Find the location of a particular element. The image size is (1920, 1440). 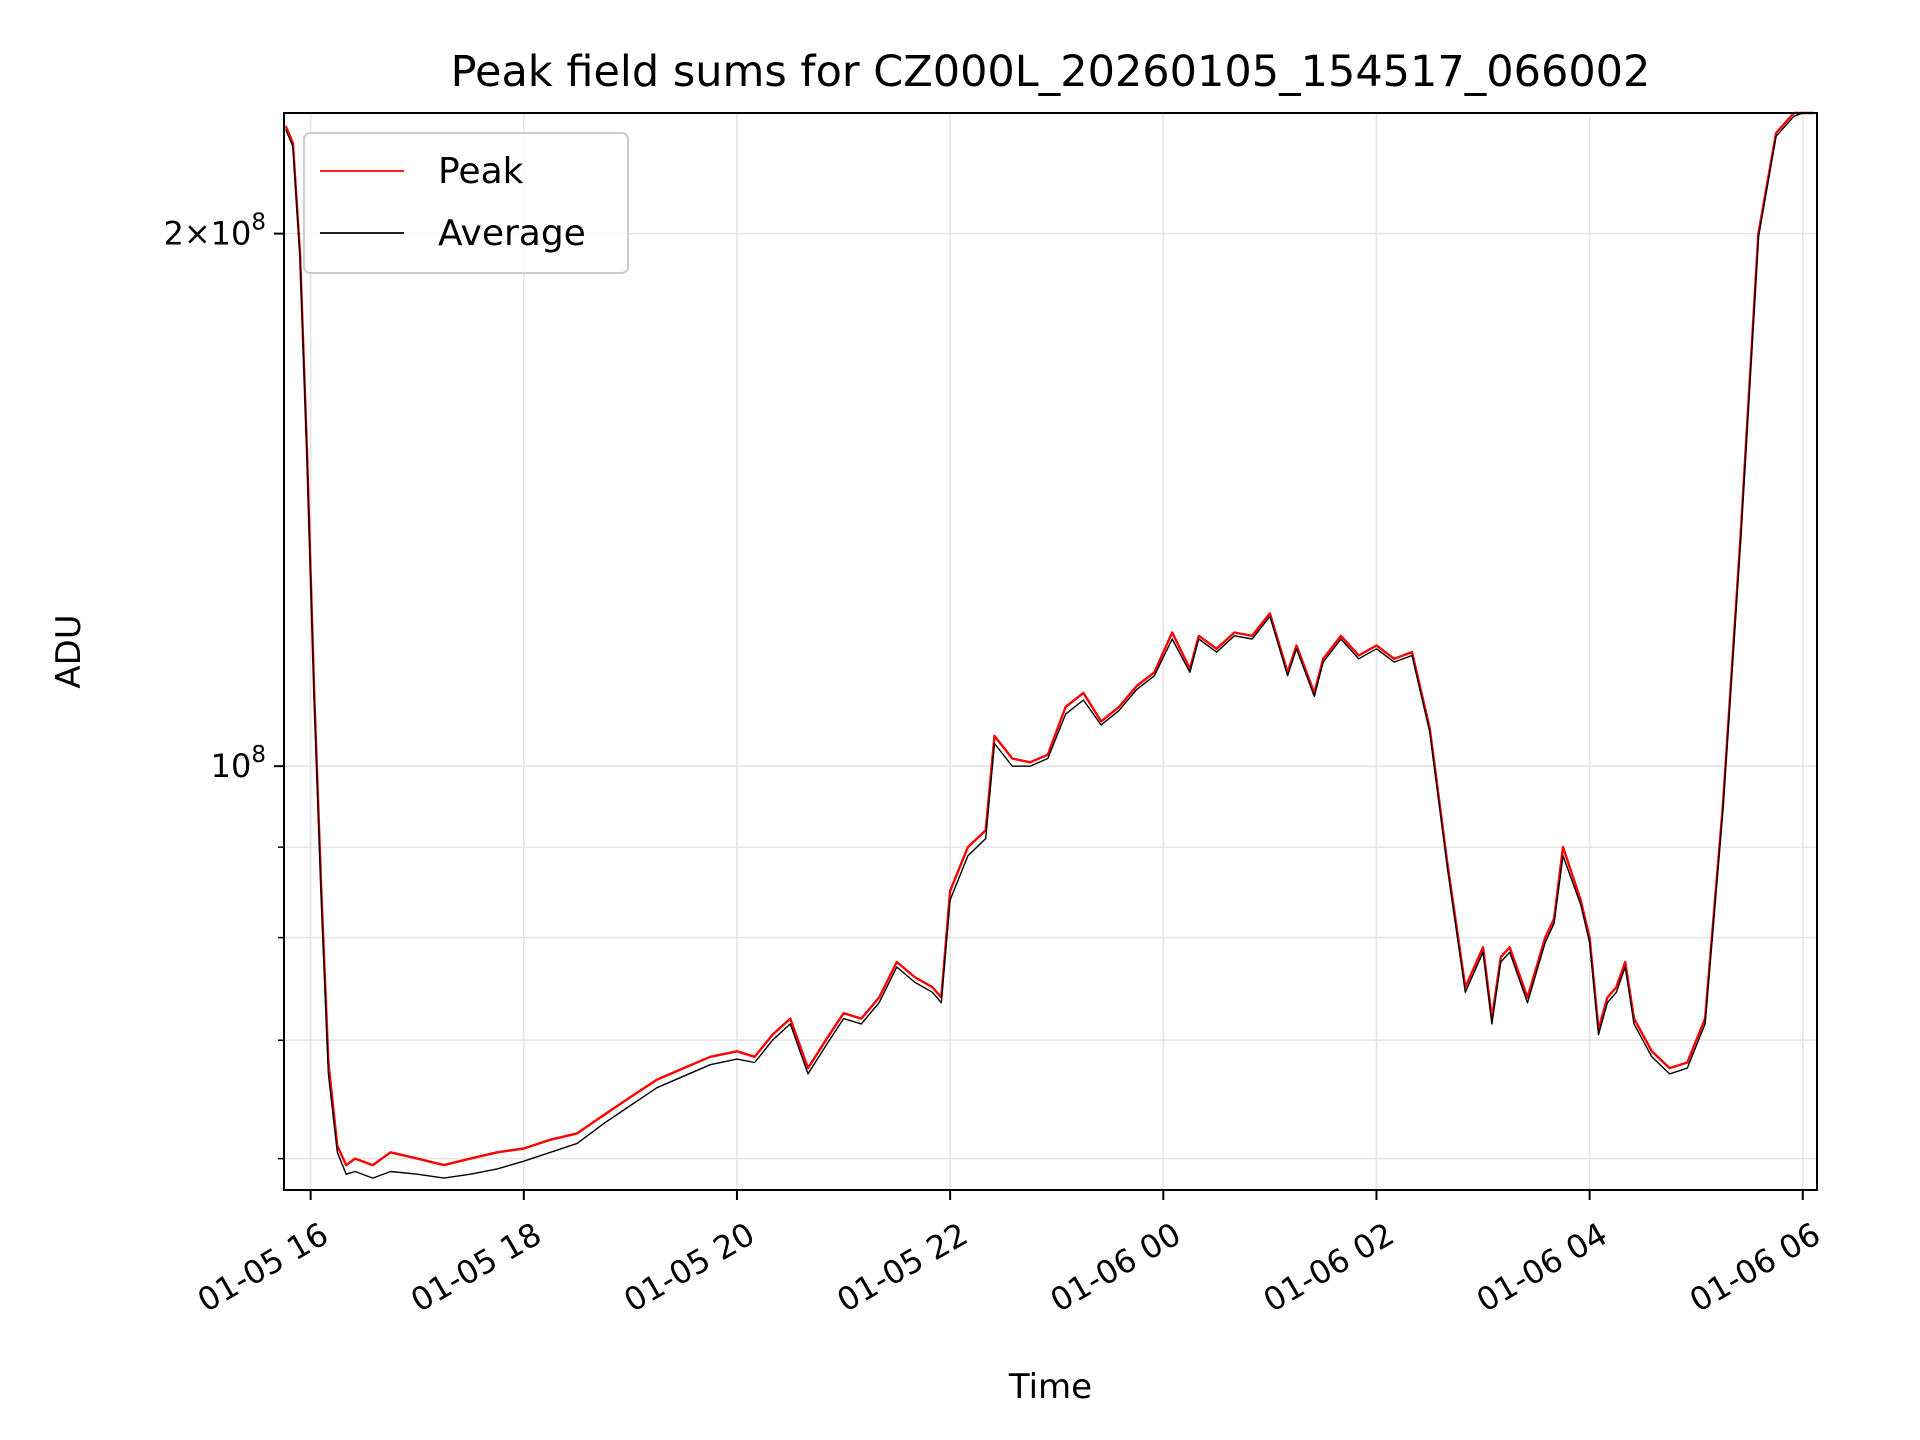

x-axis-title: Time is located at coordinates (1050, 1387).